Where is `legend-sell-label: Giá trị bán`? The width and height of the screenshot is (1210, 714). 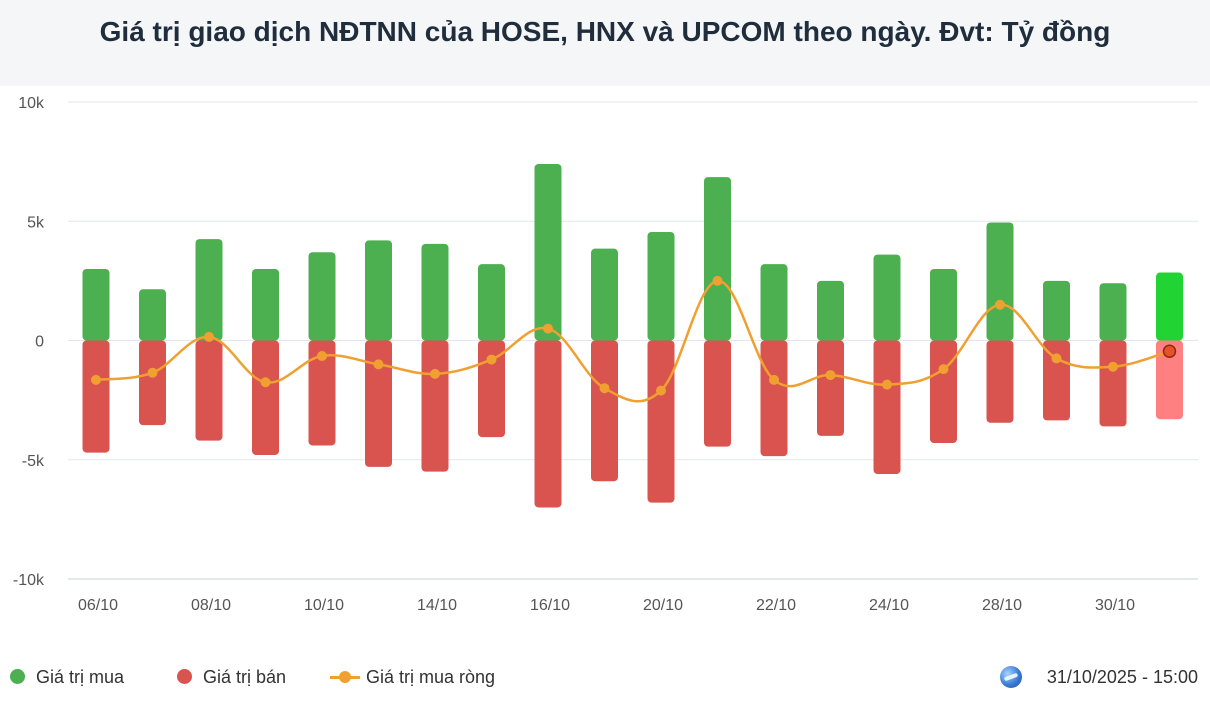 legend-sell-label: Giá trị bán is located at coordinates (245, 677).